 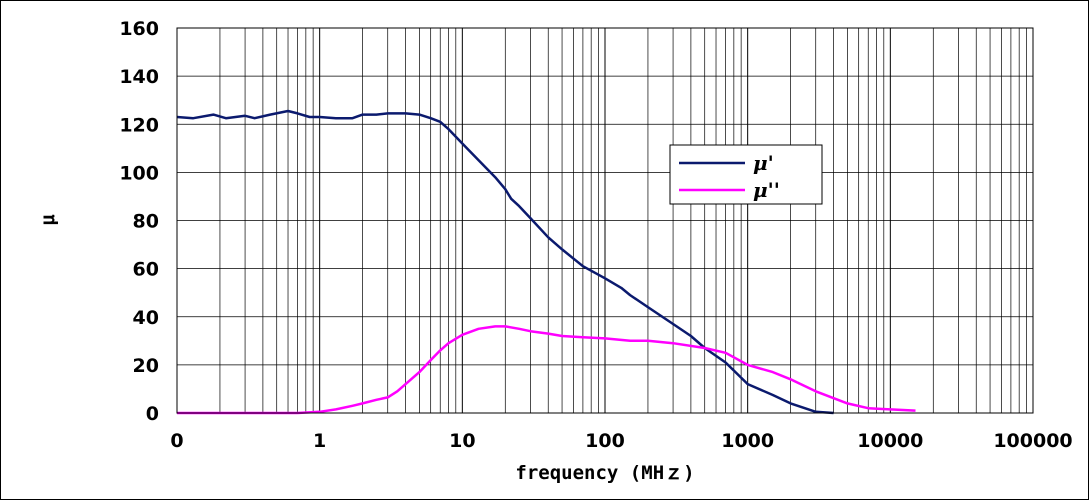 I want to click on legend-label-mu-double-prime: μ'', so click(x=766, y=190).